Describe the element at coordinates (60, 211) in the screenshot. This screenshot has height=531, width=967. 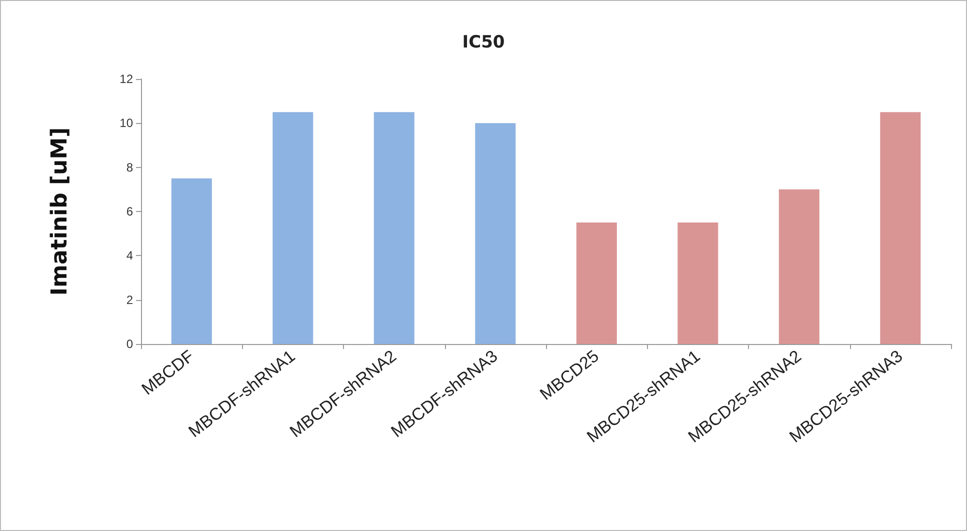
I see `y-axis-title: Imatinib [uM]` at that location.